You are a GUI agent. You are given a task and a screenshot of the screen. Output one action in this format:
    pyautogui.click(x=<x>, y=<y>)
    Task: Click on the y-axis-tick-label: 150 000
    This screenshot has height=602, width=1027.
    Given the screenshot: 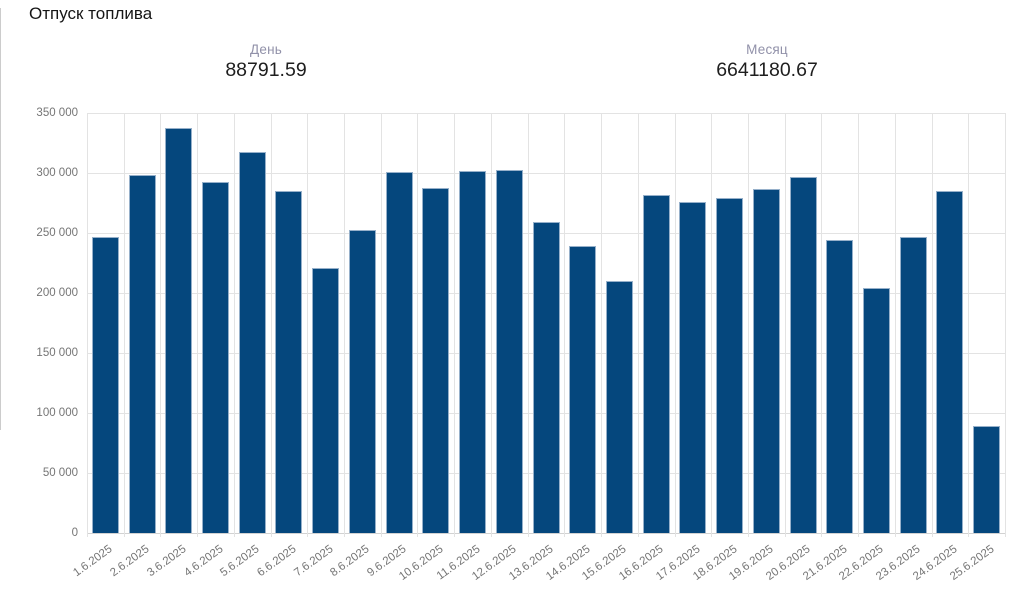 What is the action you would take?
    pyautogui.click(x=57, y=352)
    